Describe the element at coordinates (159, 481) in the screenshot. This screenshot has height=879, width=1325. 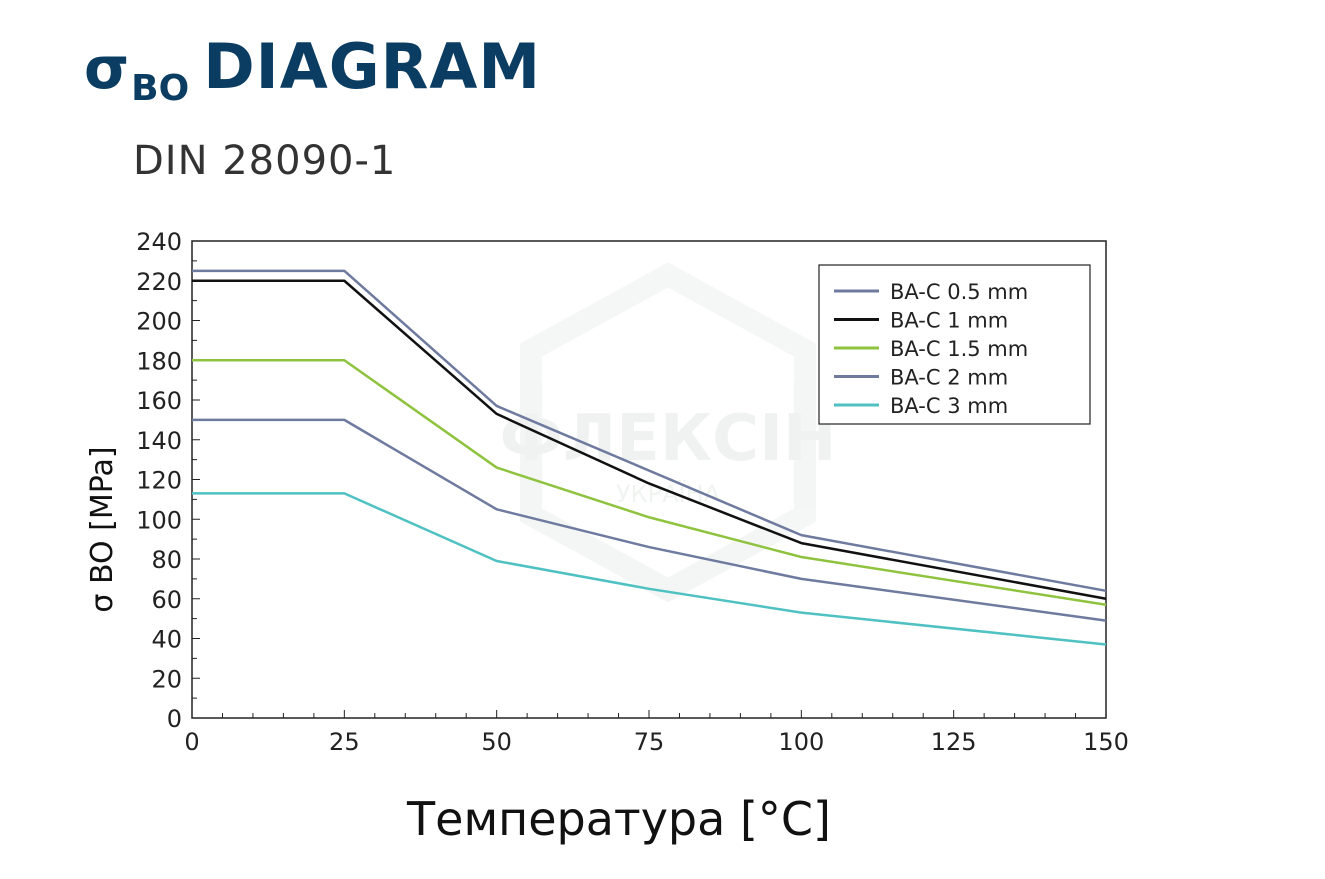
I see `y-tick-label: 120` at that location.